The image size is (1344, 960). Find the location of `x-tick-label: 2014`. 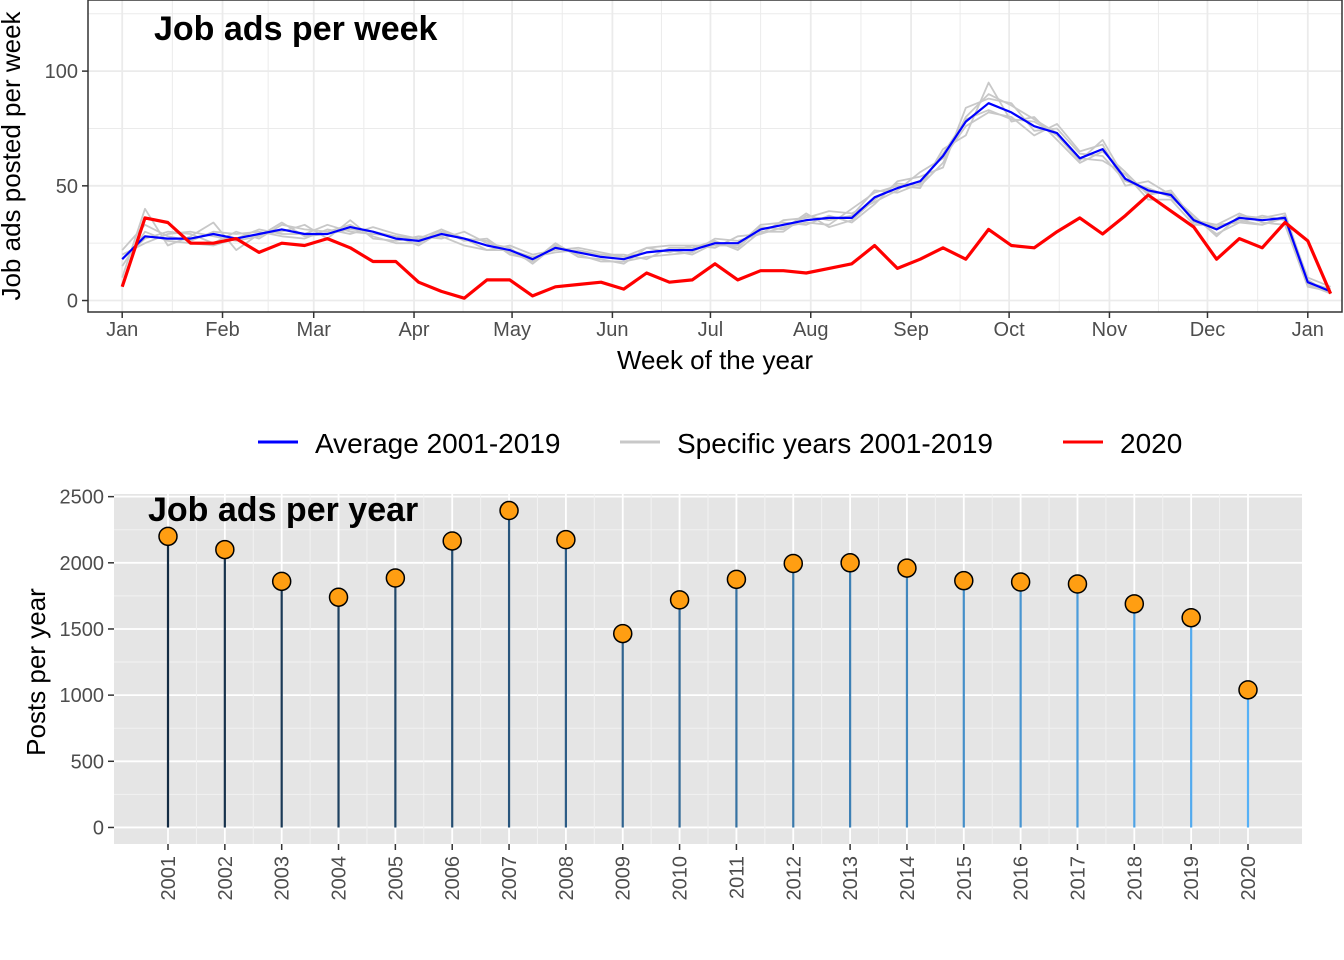

x-tick-label: 2014 is located at coordinates (908, 878).